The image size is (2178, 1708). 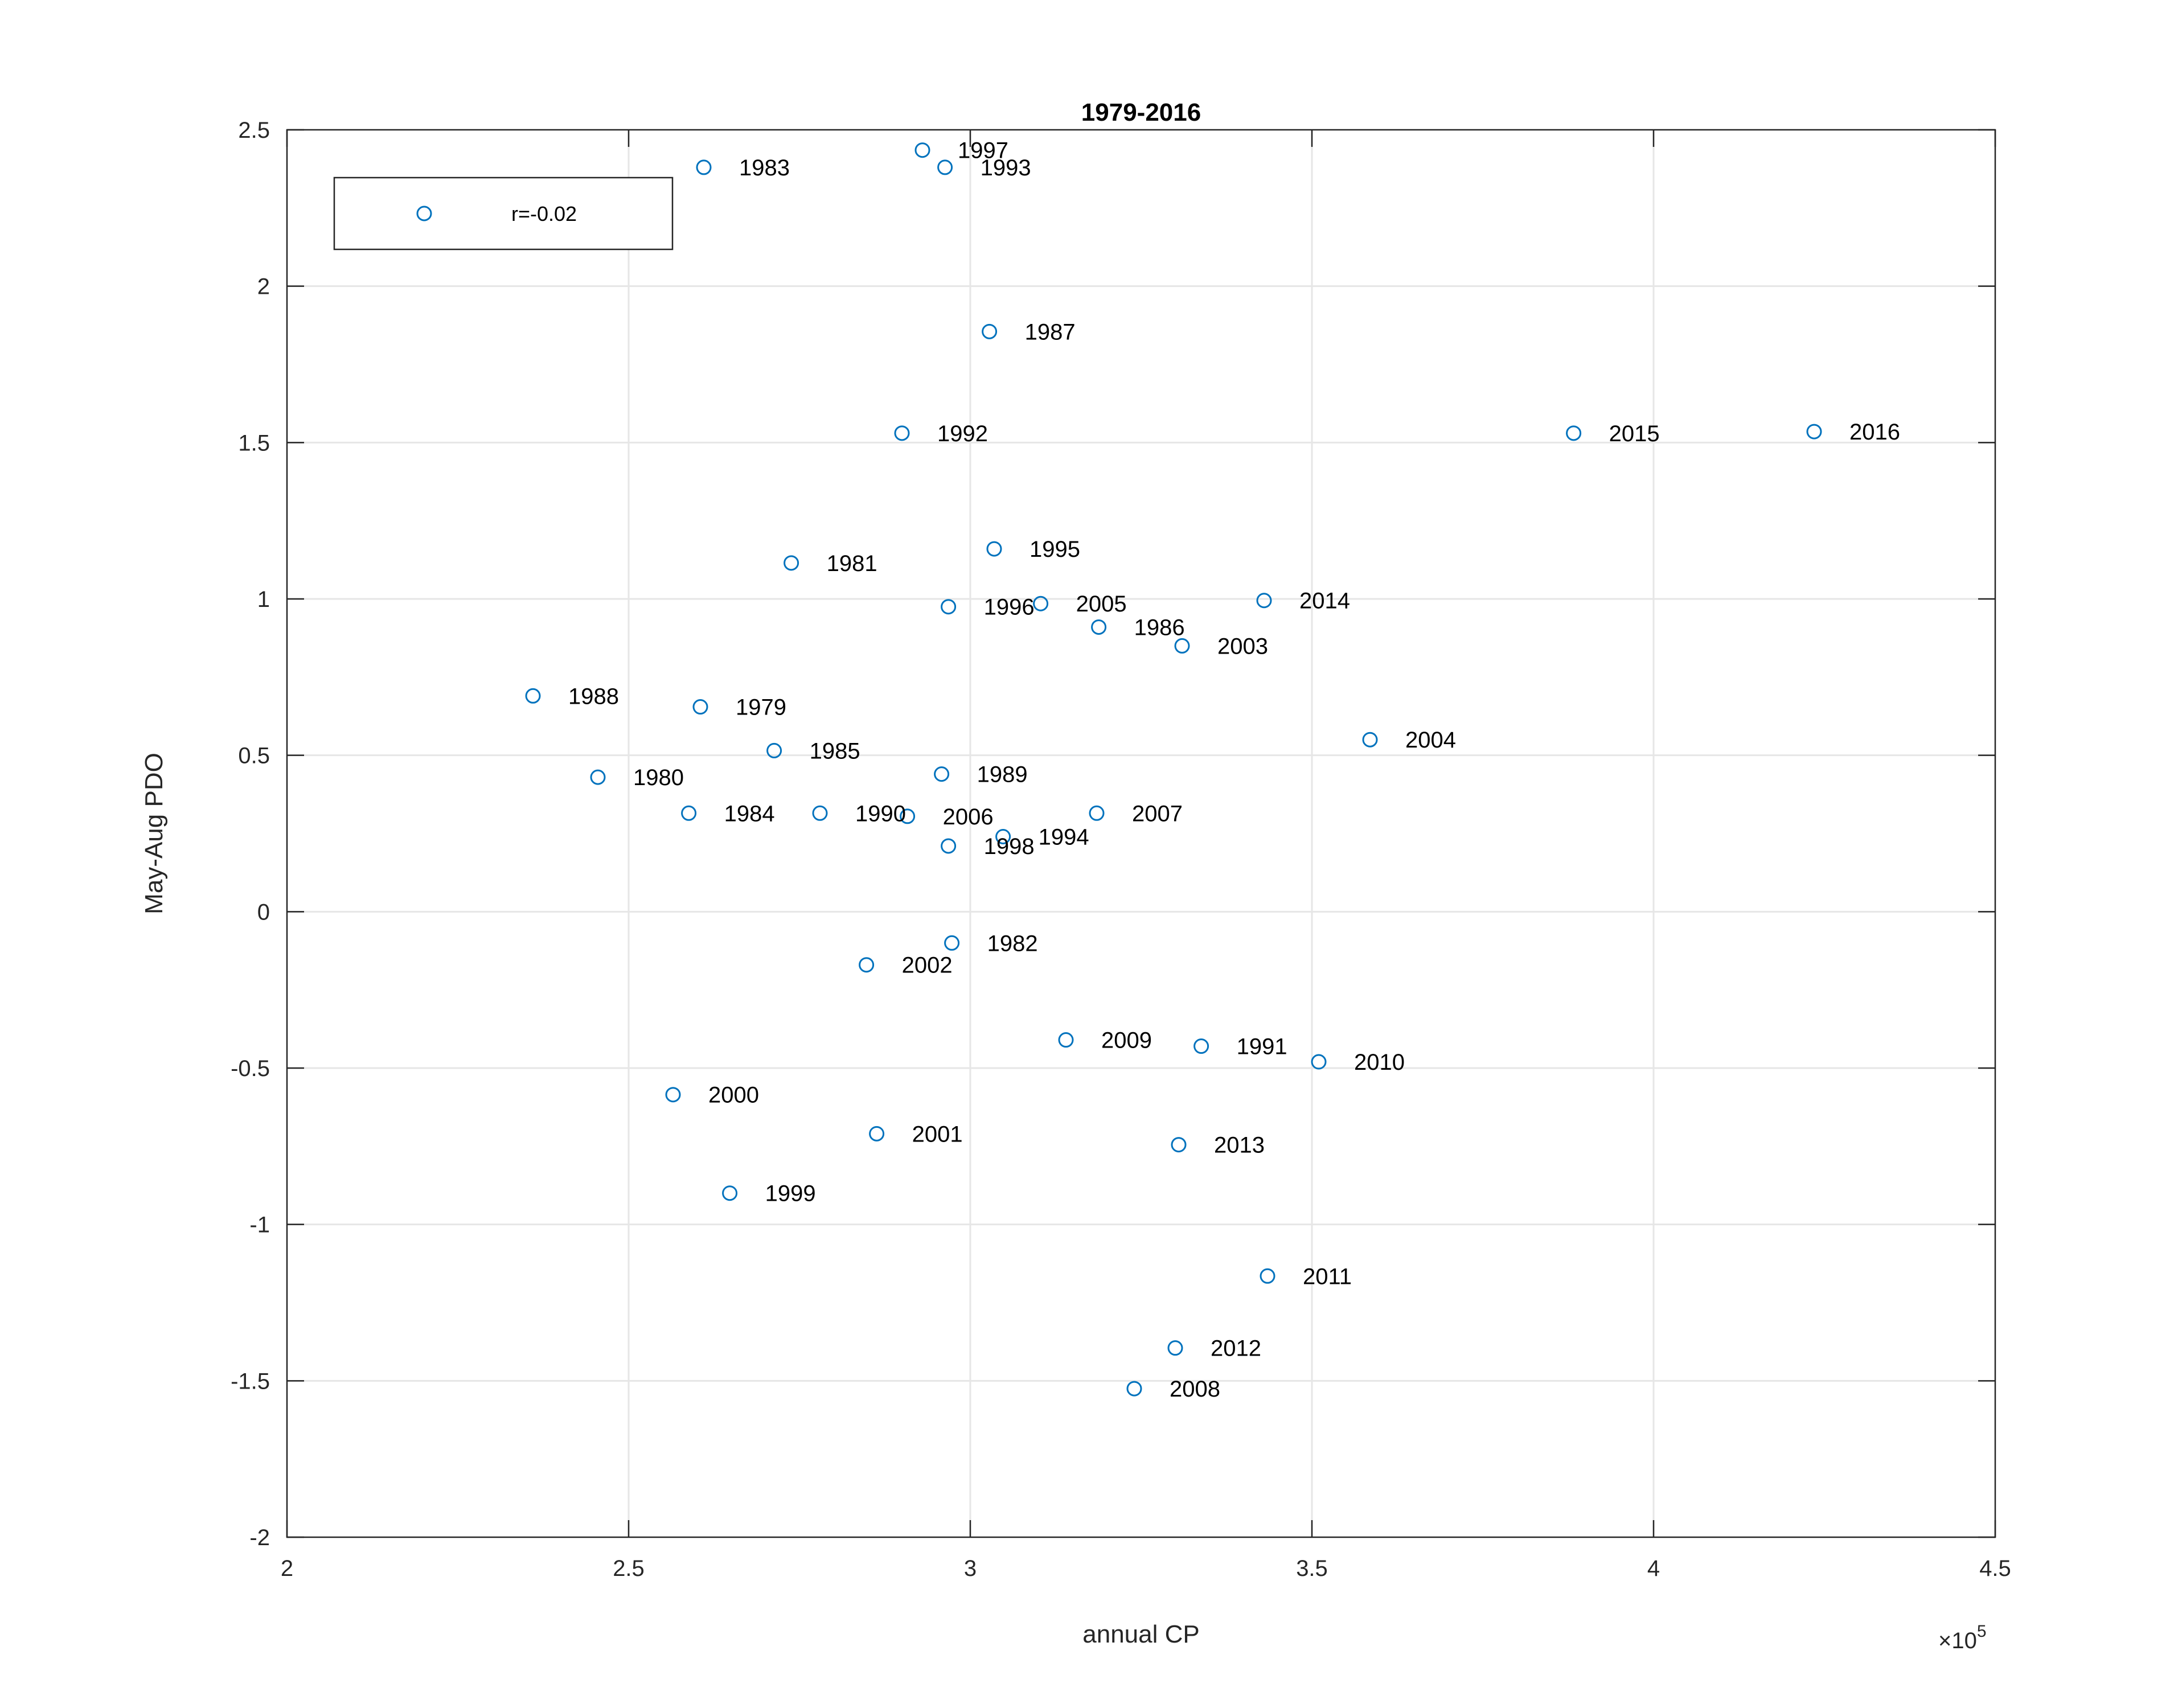 I want to click on point-label-2013: 2013, so click(x=1240, y=1145).